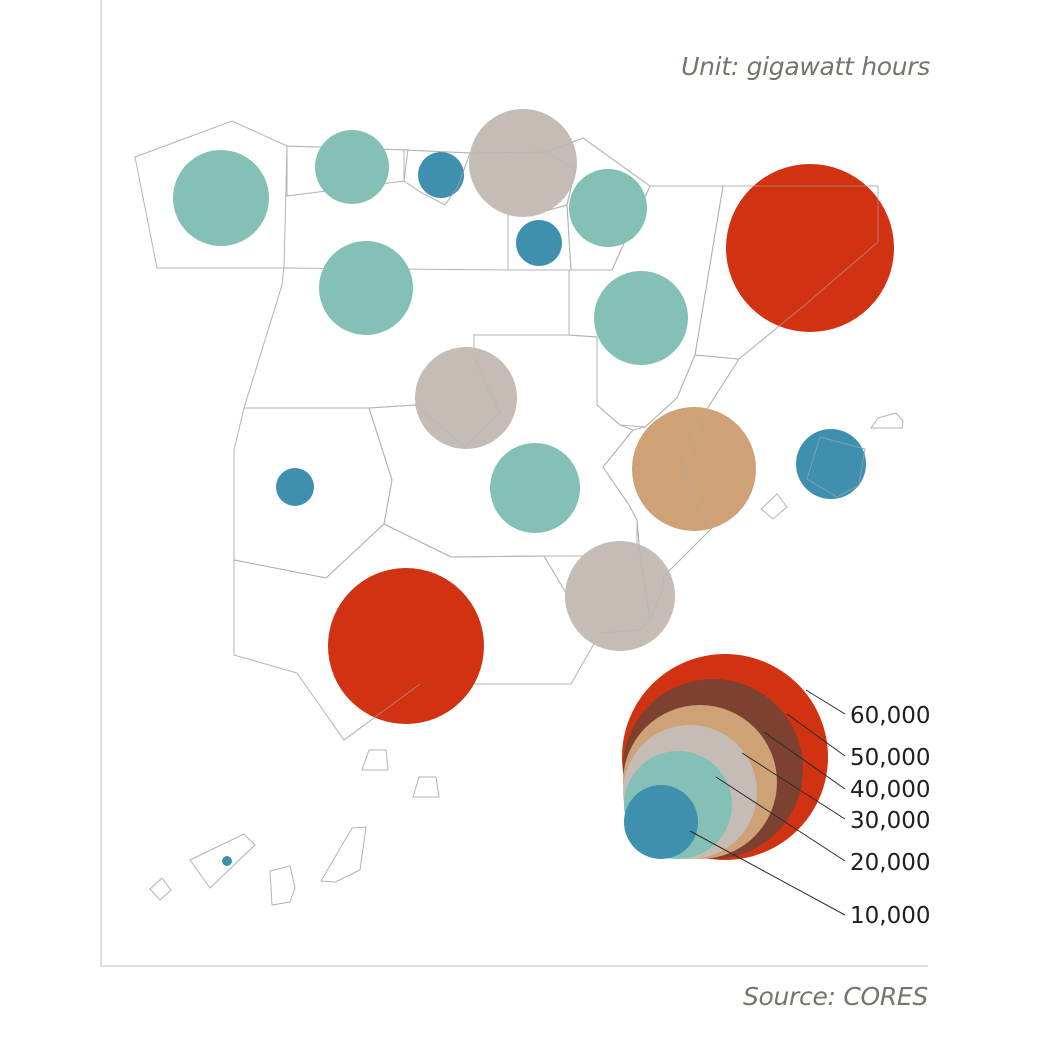  I want to click on region-melilla, so click(426, 787).